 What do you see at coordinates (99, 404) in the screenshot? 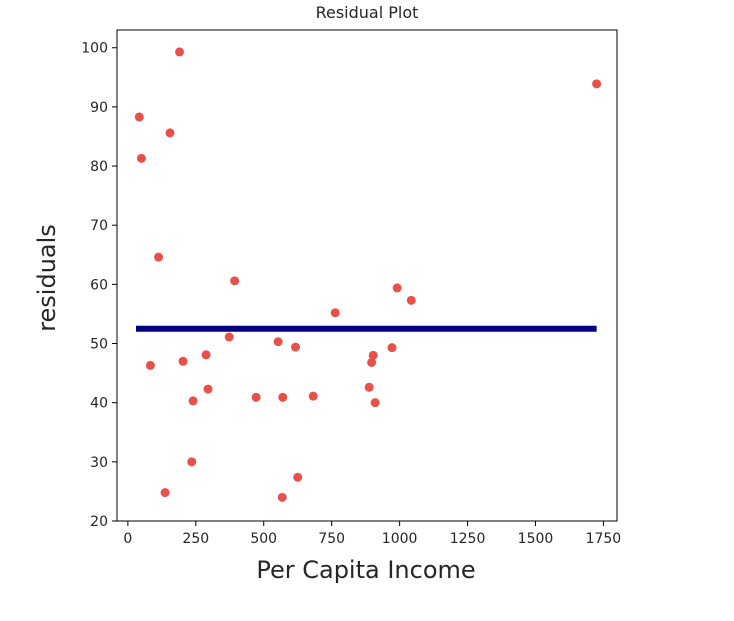
I see `y-tick-label: 40` at bounding box center [99, 404].